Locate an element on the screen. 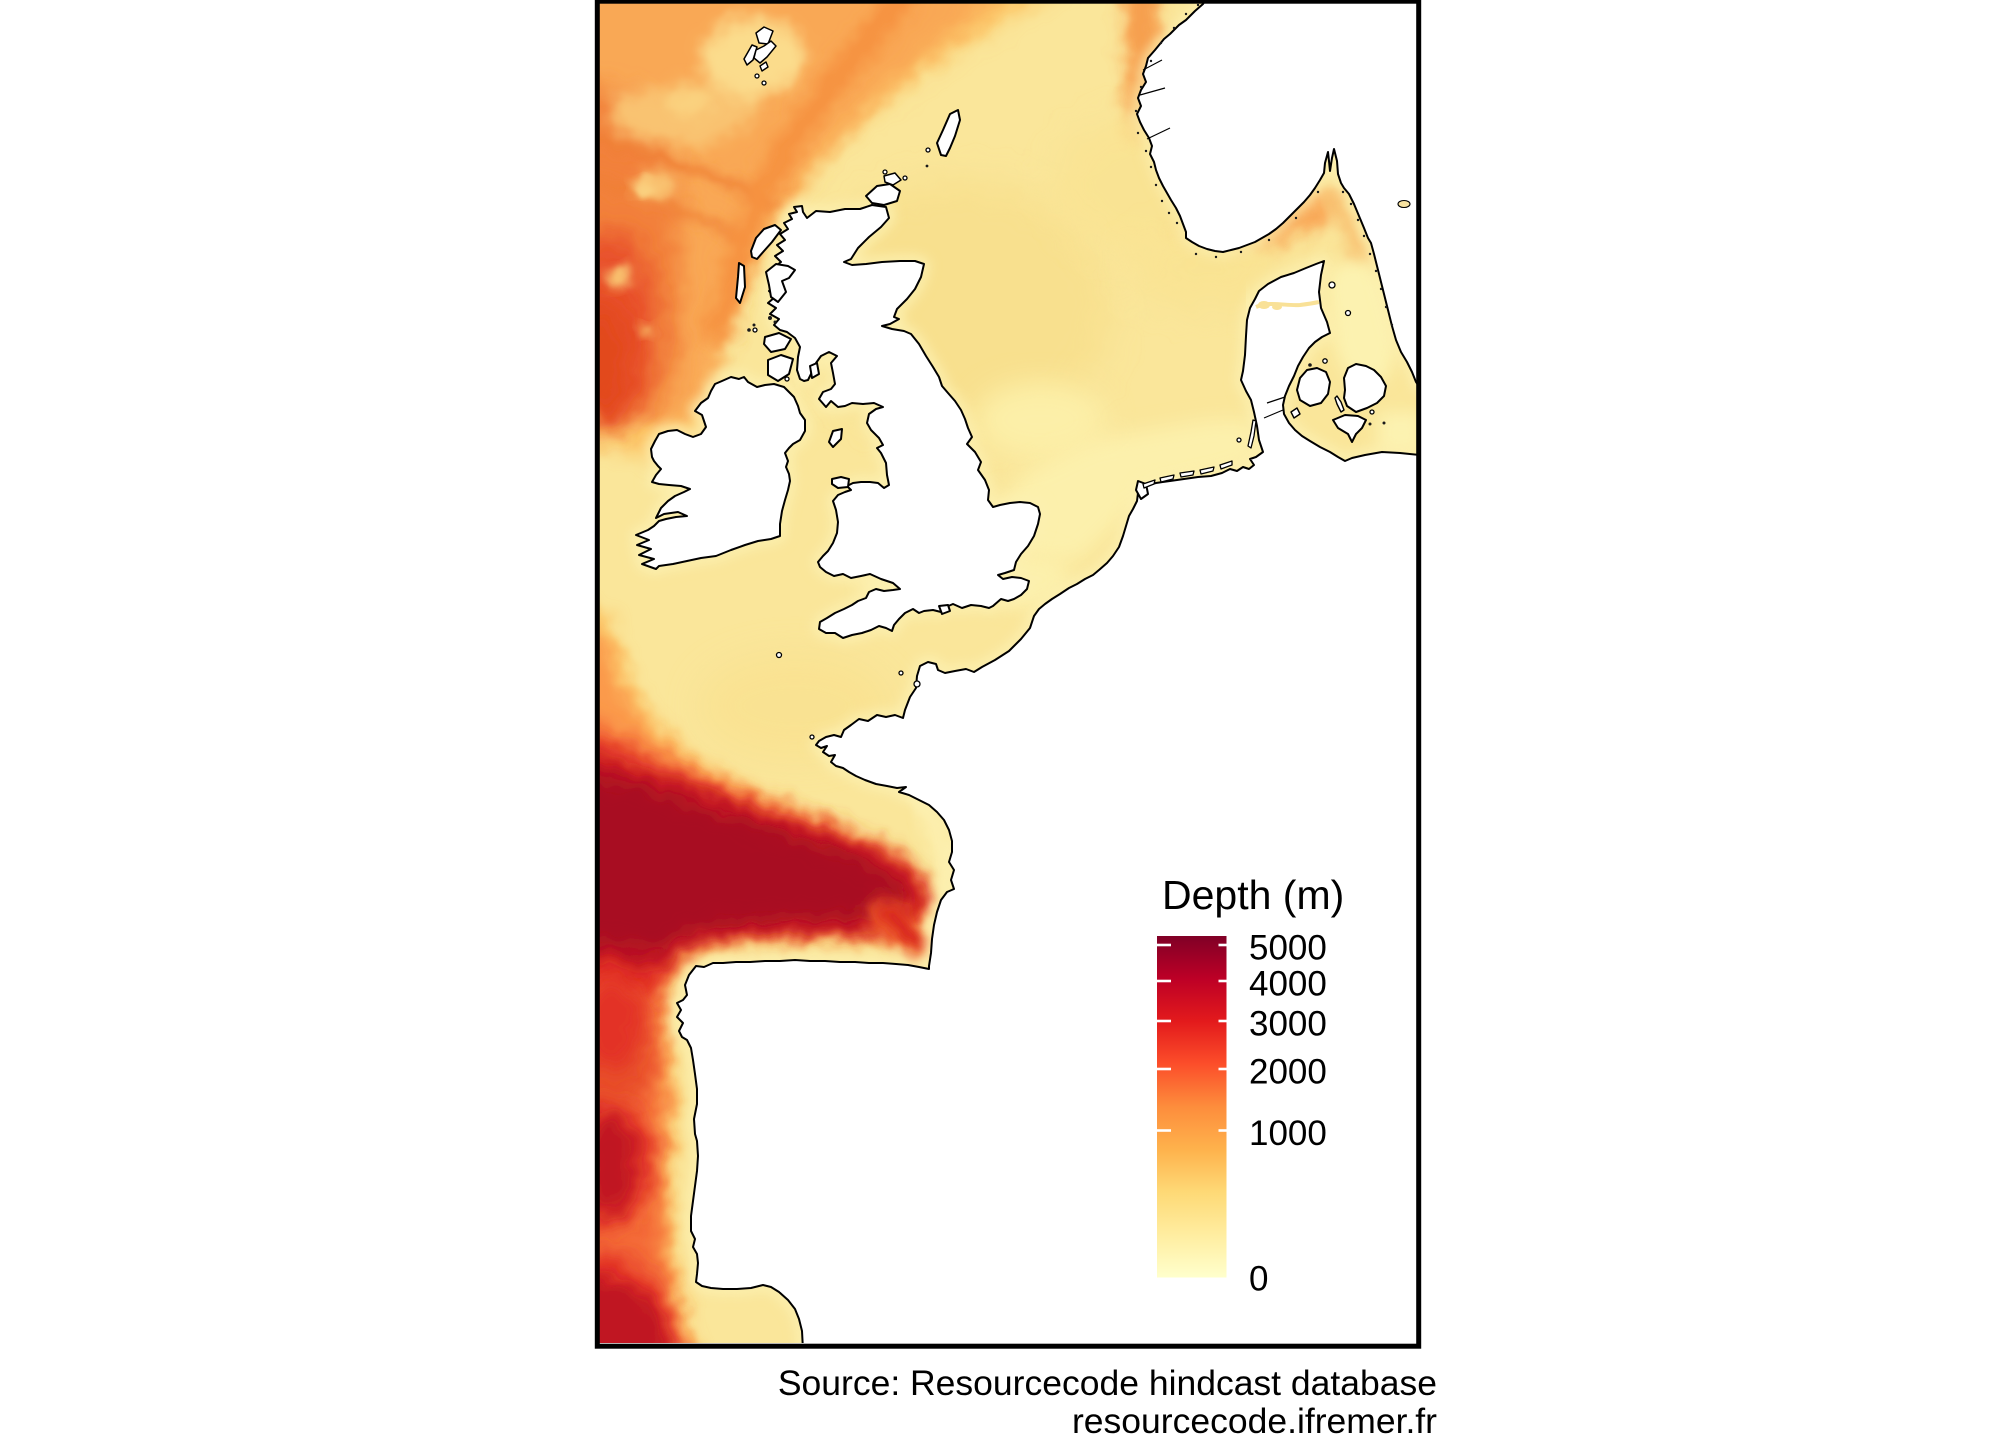 This screenshot has height=1440, width=2016. svg-text: 0 is located at coordinates (1258, 1279).